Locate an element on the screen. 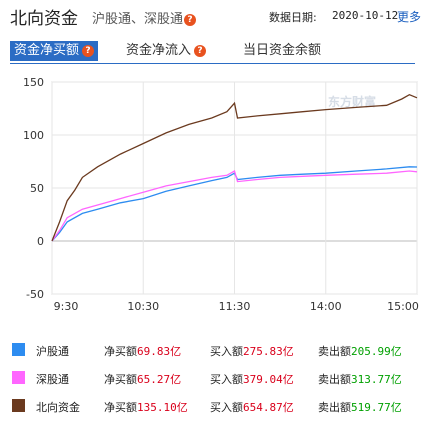 Image resolution: width=429 pixels, height=423 pixels. y-tick-label: 0 is located at coordinates (40, 241).